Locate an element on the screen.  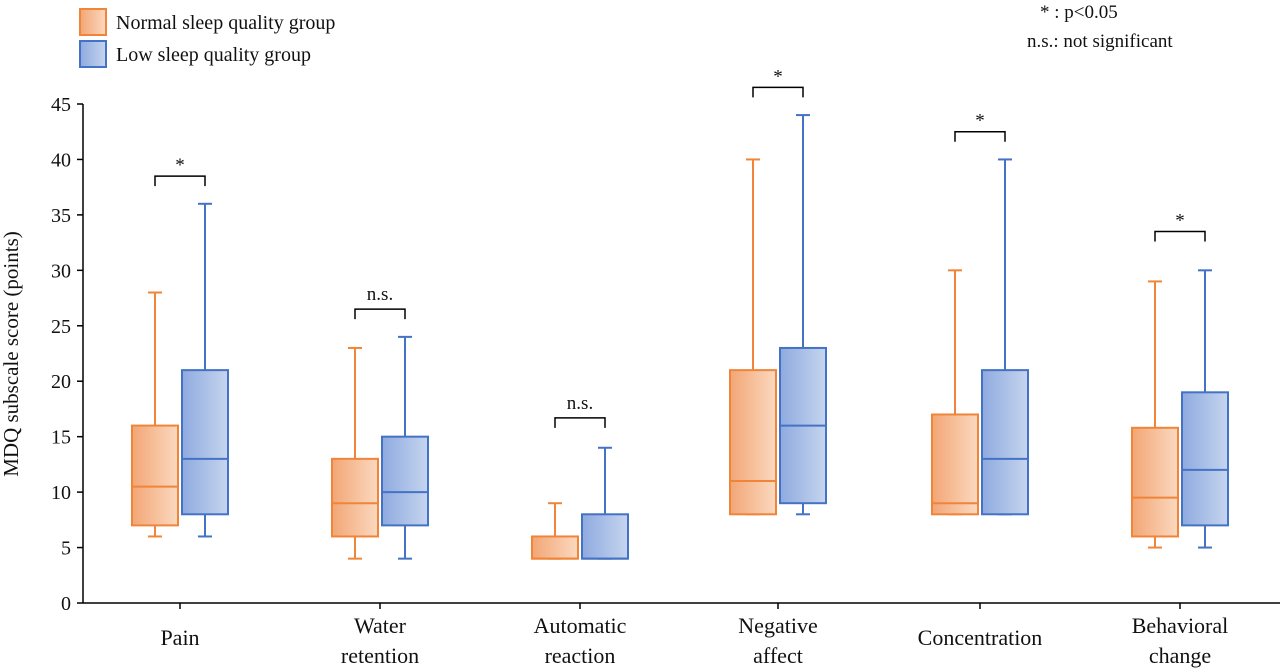
significance-bracket-3: * is located at coordinates (778, 82).